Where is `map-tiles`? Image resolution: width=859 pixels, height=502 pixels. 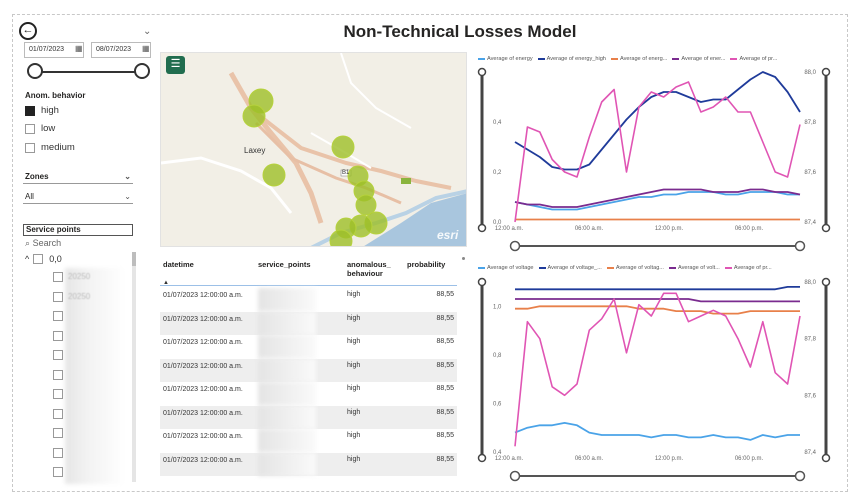
map-tiles is located at coordinates (313, 149).